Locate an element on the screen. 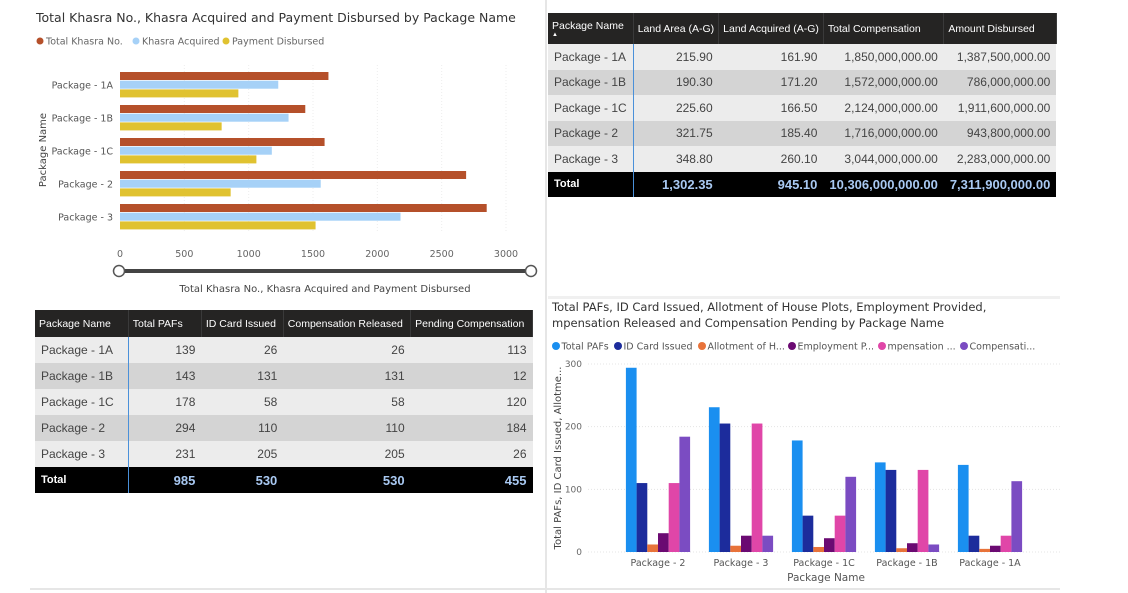 This screenshot has height=593, width=1128. value-cell: 1,302.35 is located at coordinates (676, 184).